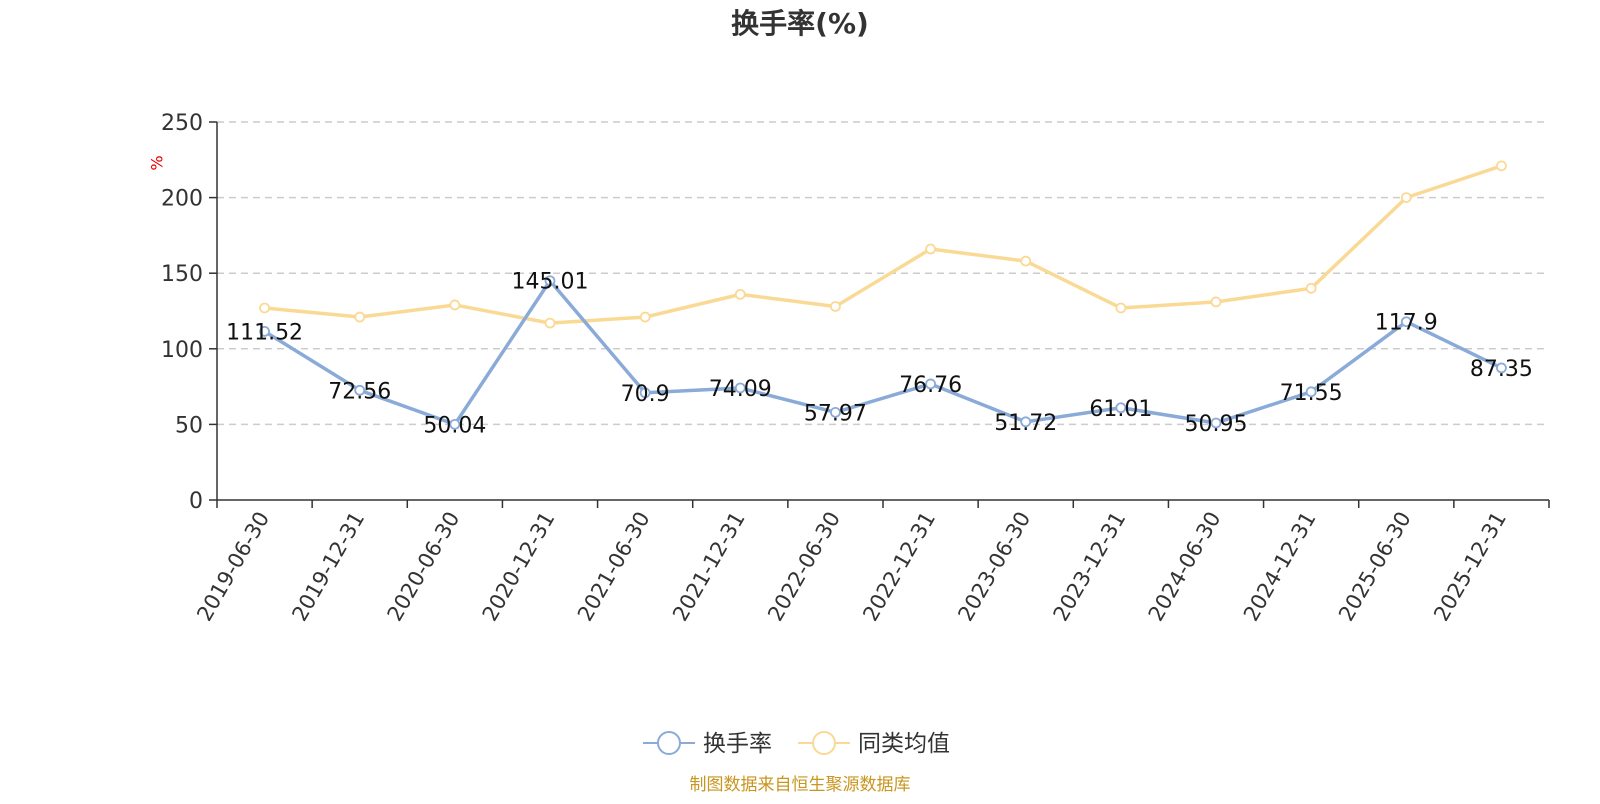  Describe the element at coordinates (1090, 567) in the screenshot. I see `x-tick-label: 2023-12-31` at that location.